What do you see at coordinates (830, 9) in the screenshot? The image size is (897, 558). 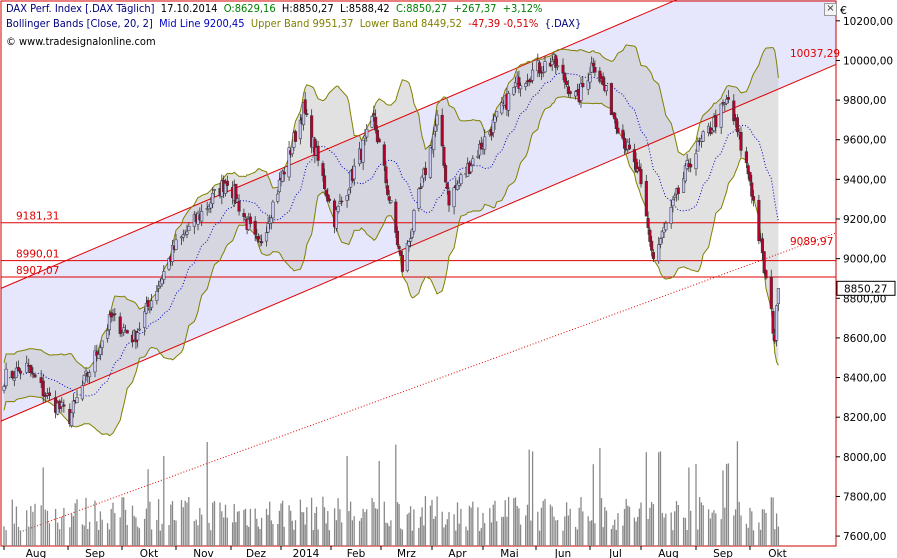 I see `close-button: ×` at bounding box center [830, 9].